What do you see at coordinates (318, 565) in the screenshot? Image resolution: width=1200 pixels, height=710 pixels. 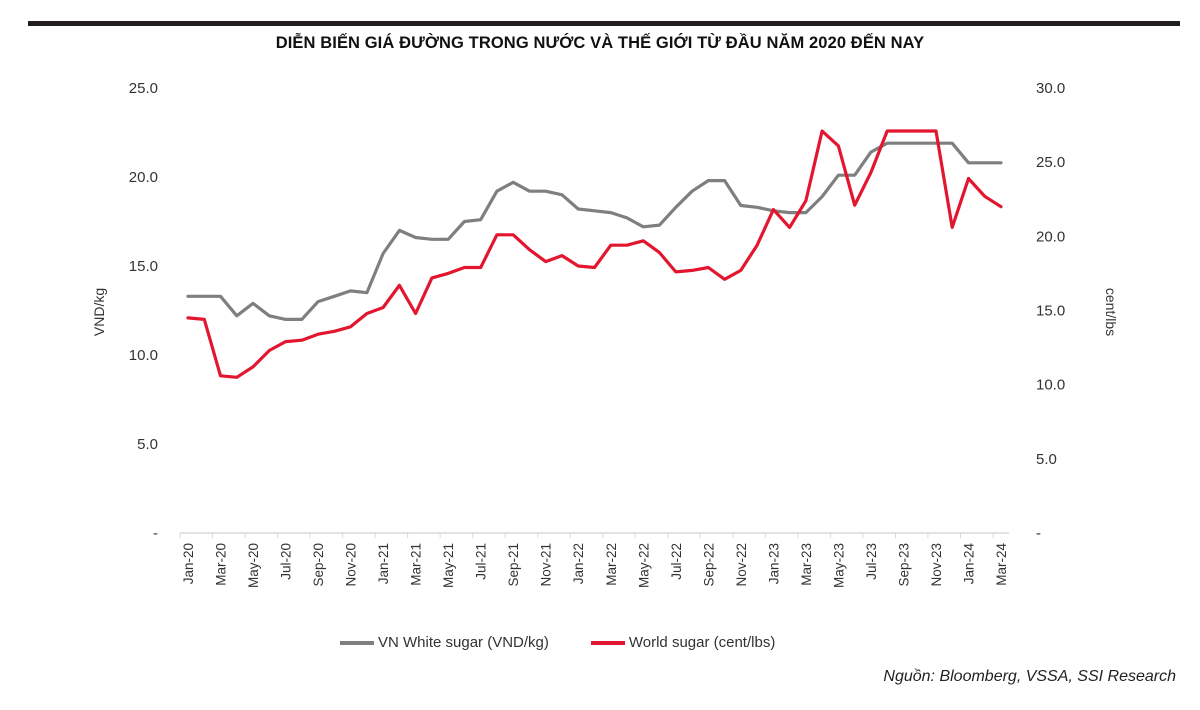 I see `x-tick-label: Sep-20` at bounding box center [318, 565].